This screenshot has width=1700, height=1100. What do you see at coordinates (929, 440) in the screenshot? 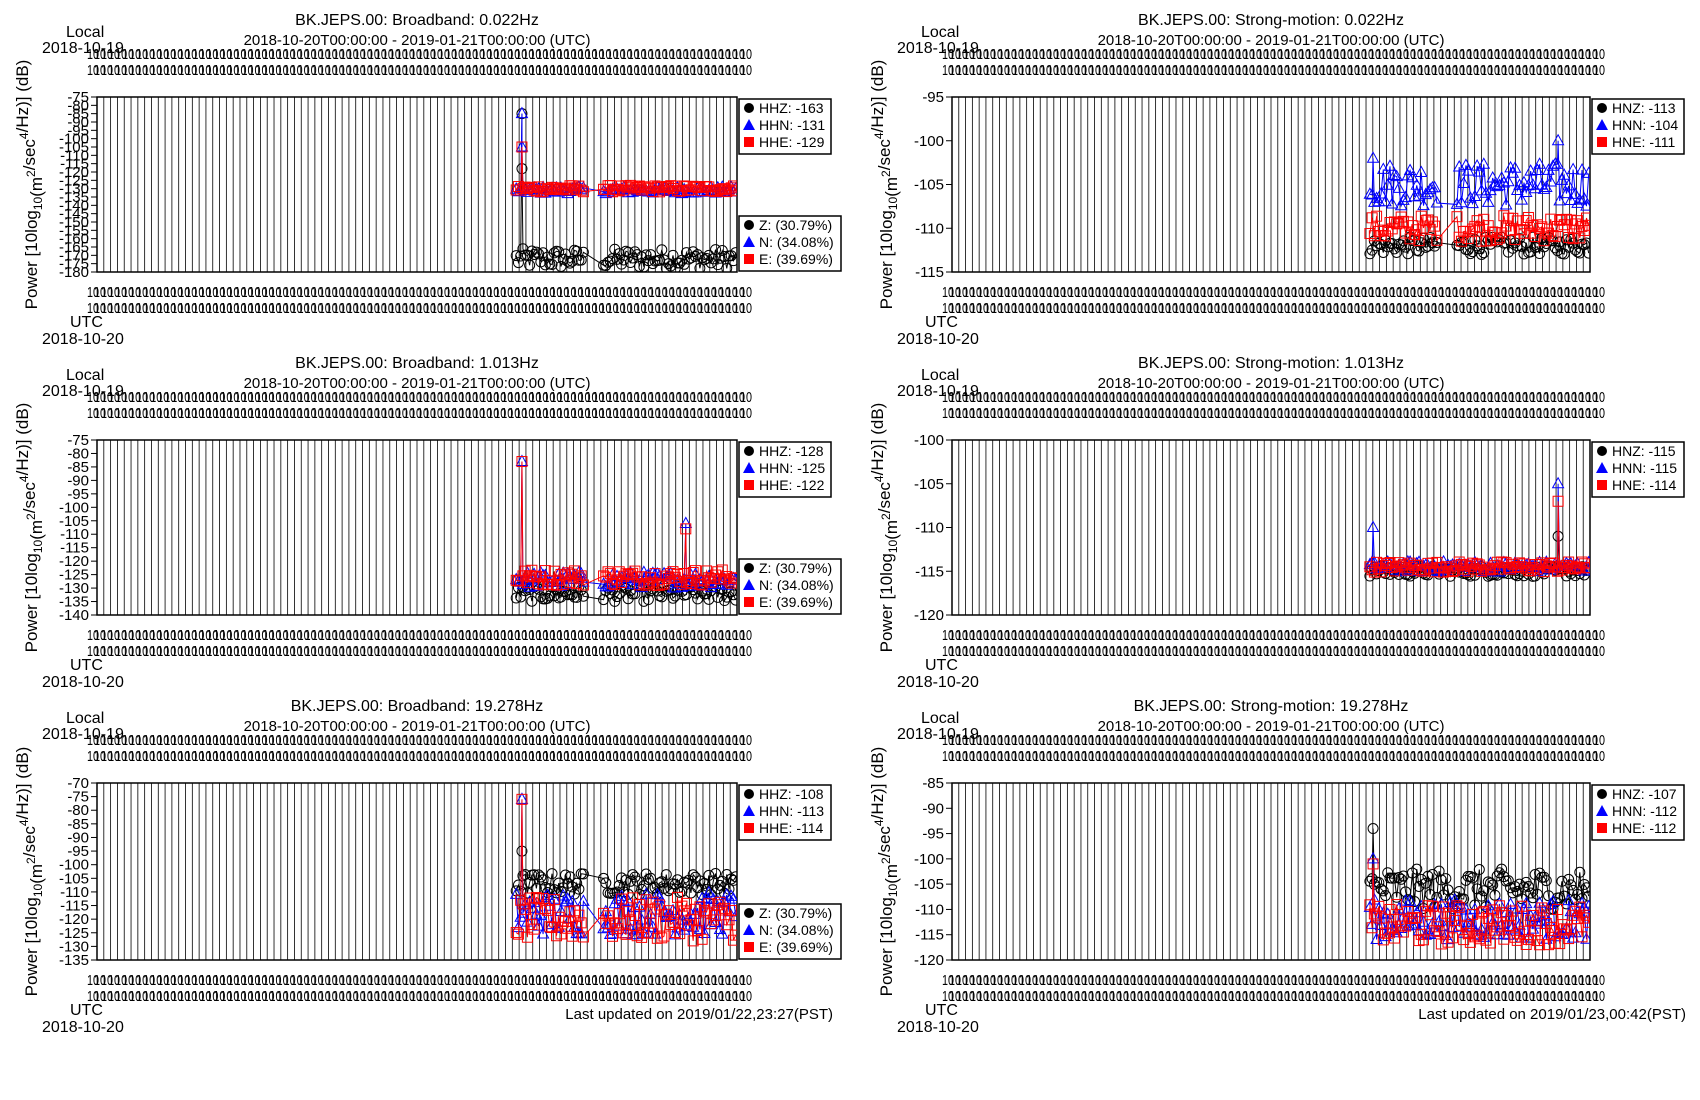
I see `y-tick-label: -100` at bounding box center [929, 440].